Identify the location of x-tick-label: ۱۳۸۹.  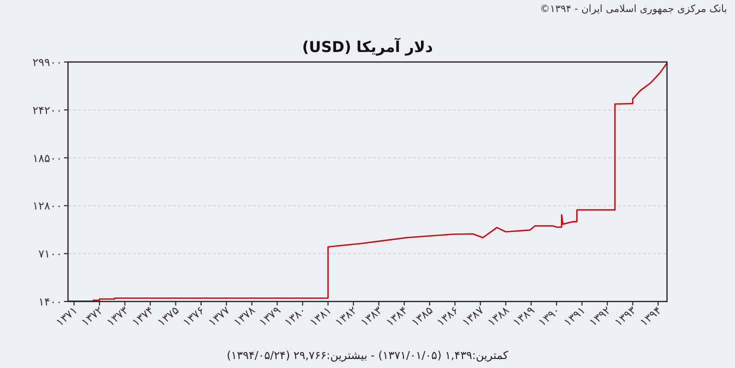
(524, 316).